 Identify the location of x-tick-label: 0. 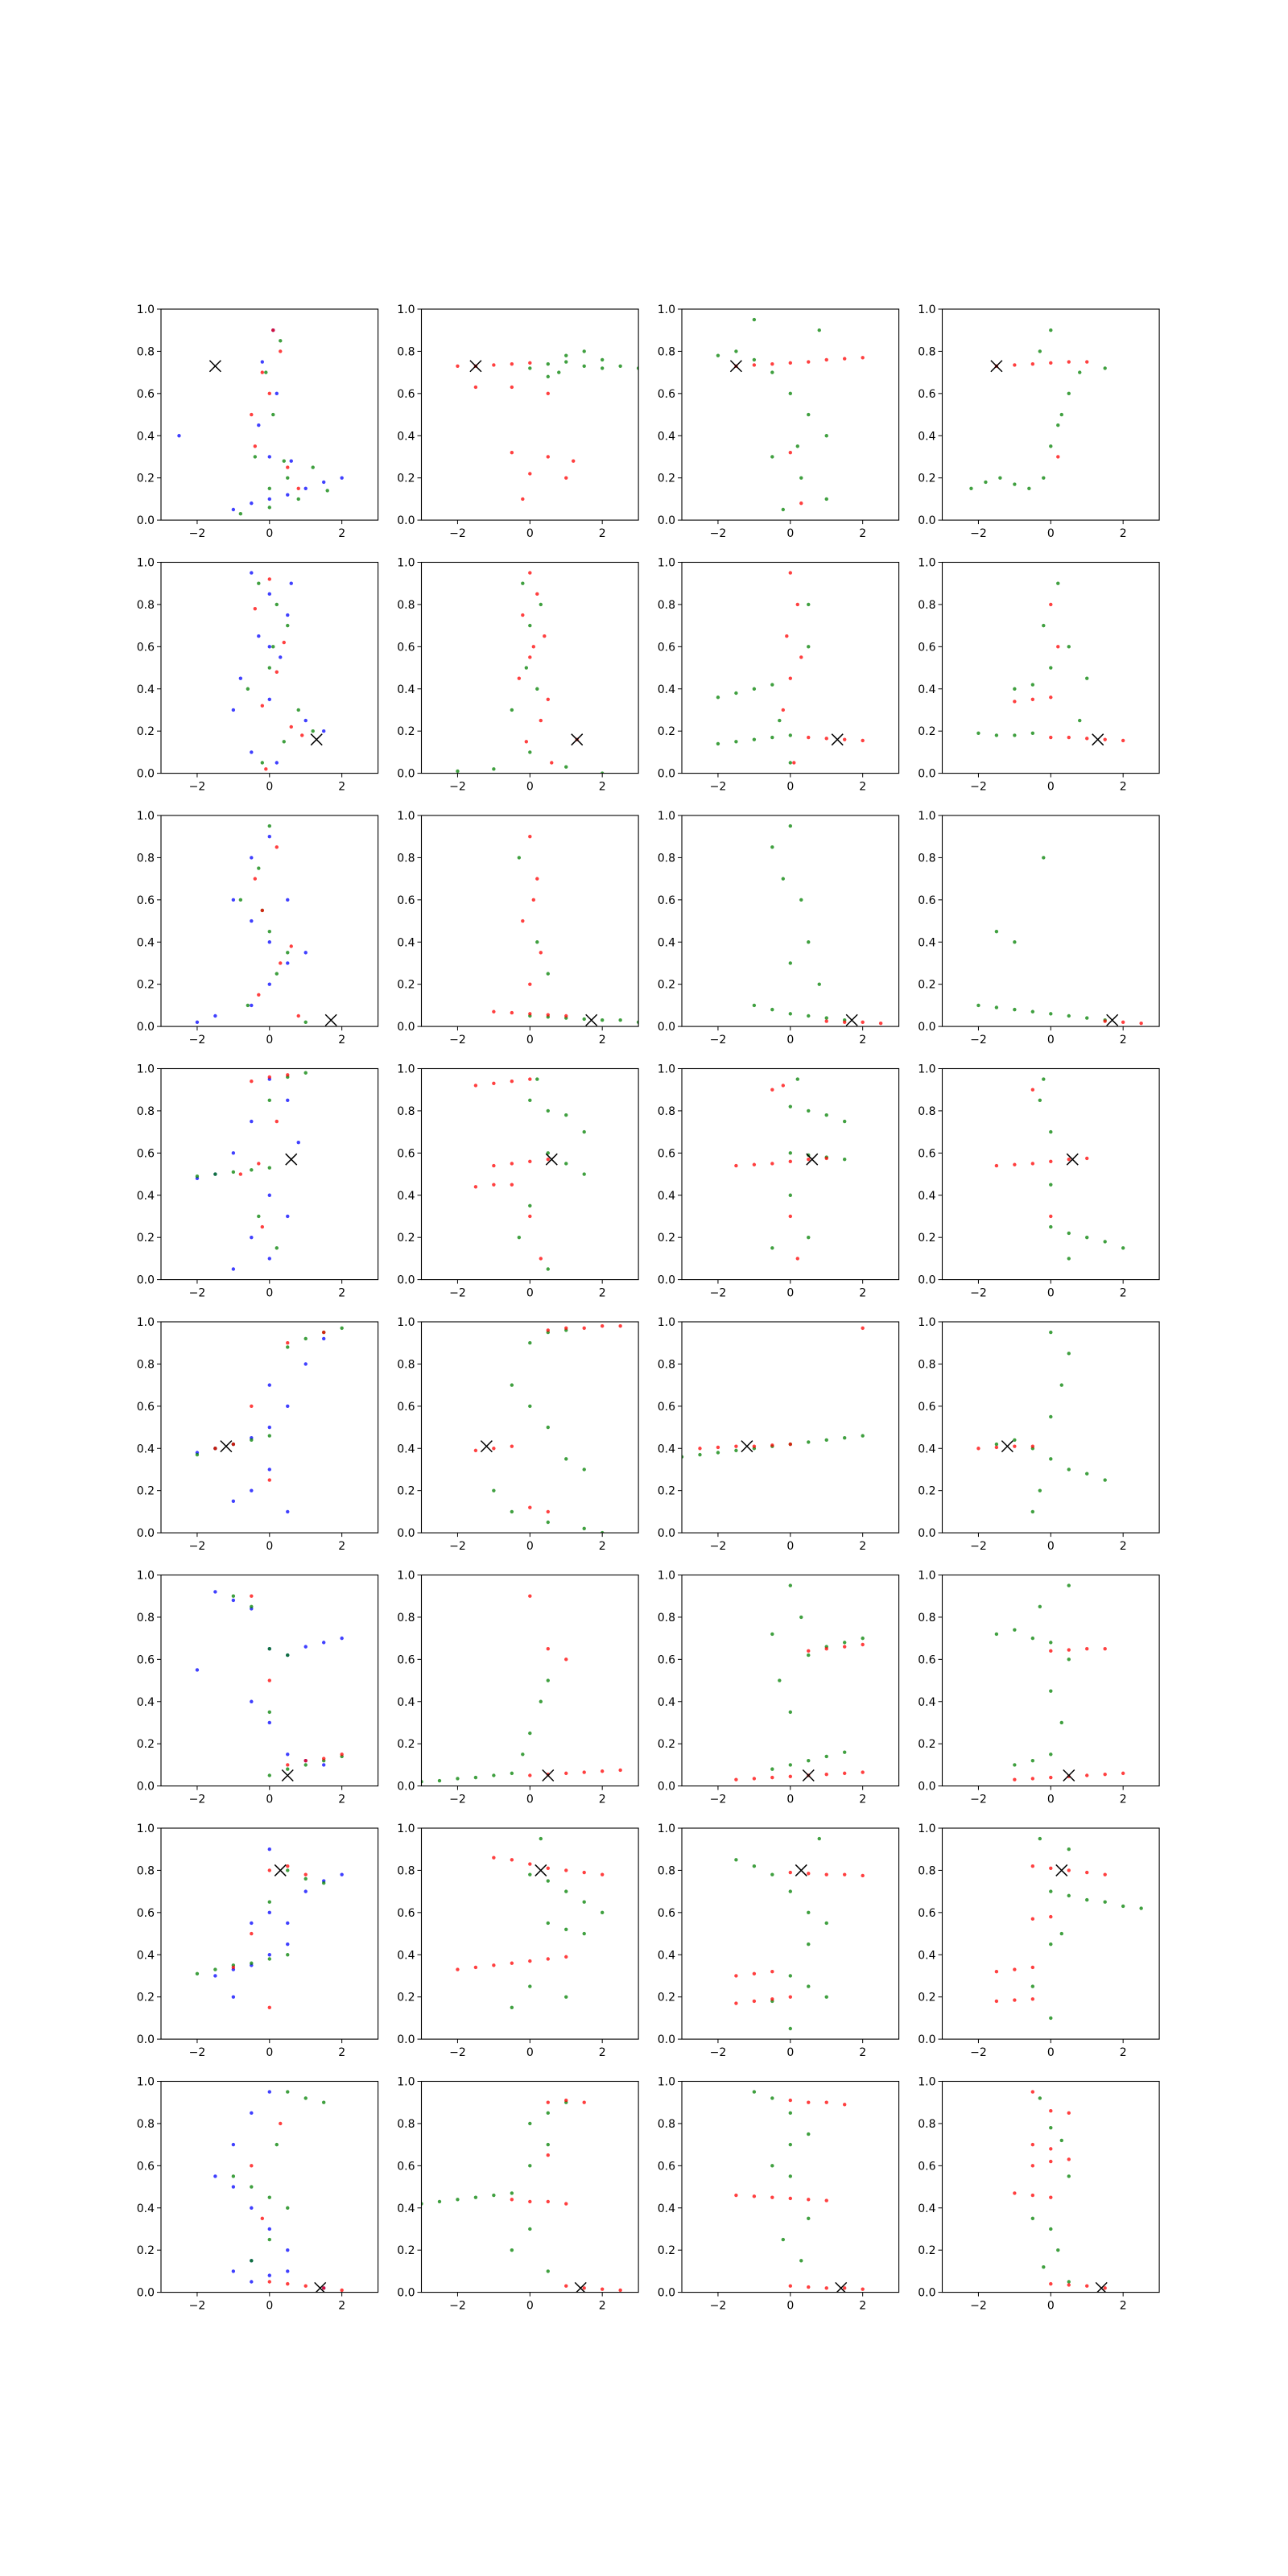
(269, 1293).